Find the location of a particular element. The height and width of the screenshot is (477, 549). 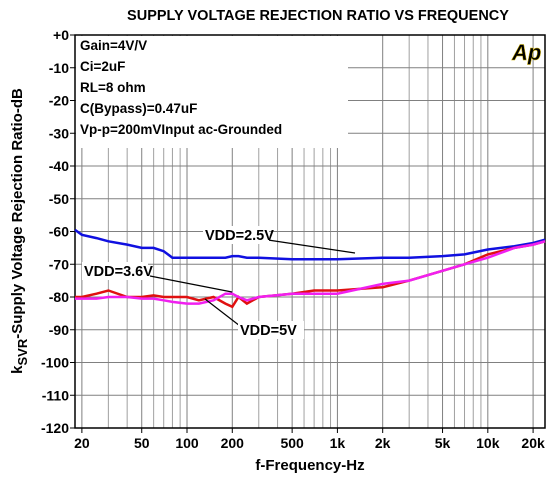

y-tick-label: -40 is located at coordinates (59, 166).